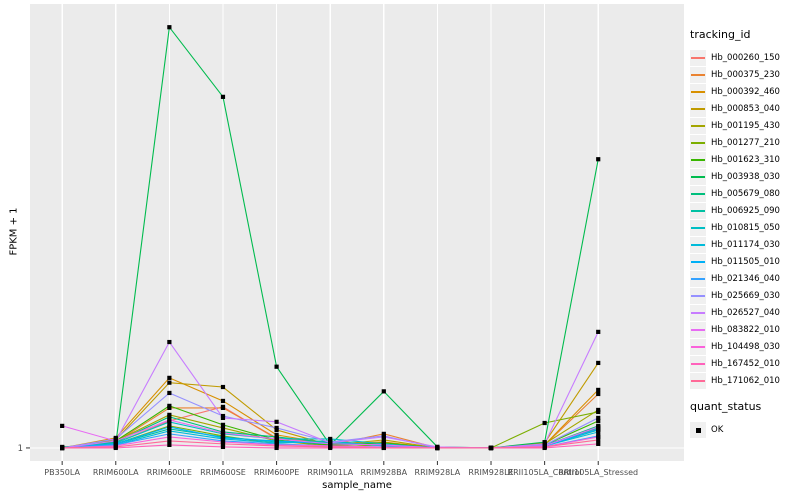  I want to click on x-tick-label: RRIM600LE, so click(169, 472).